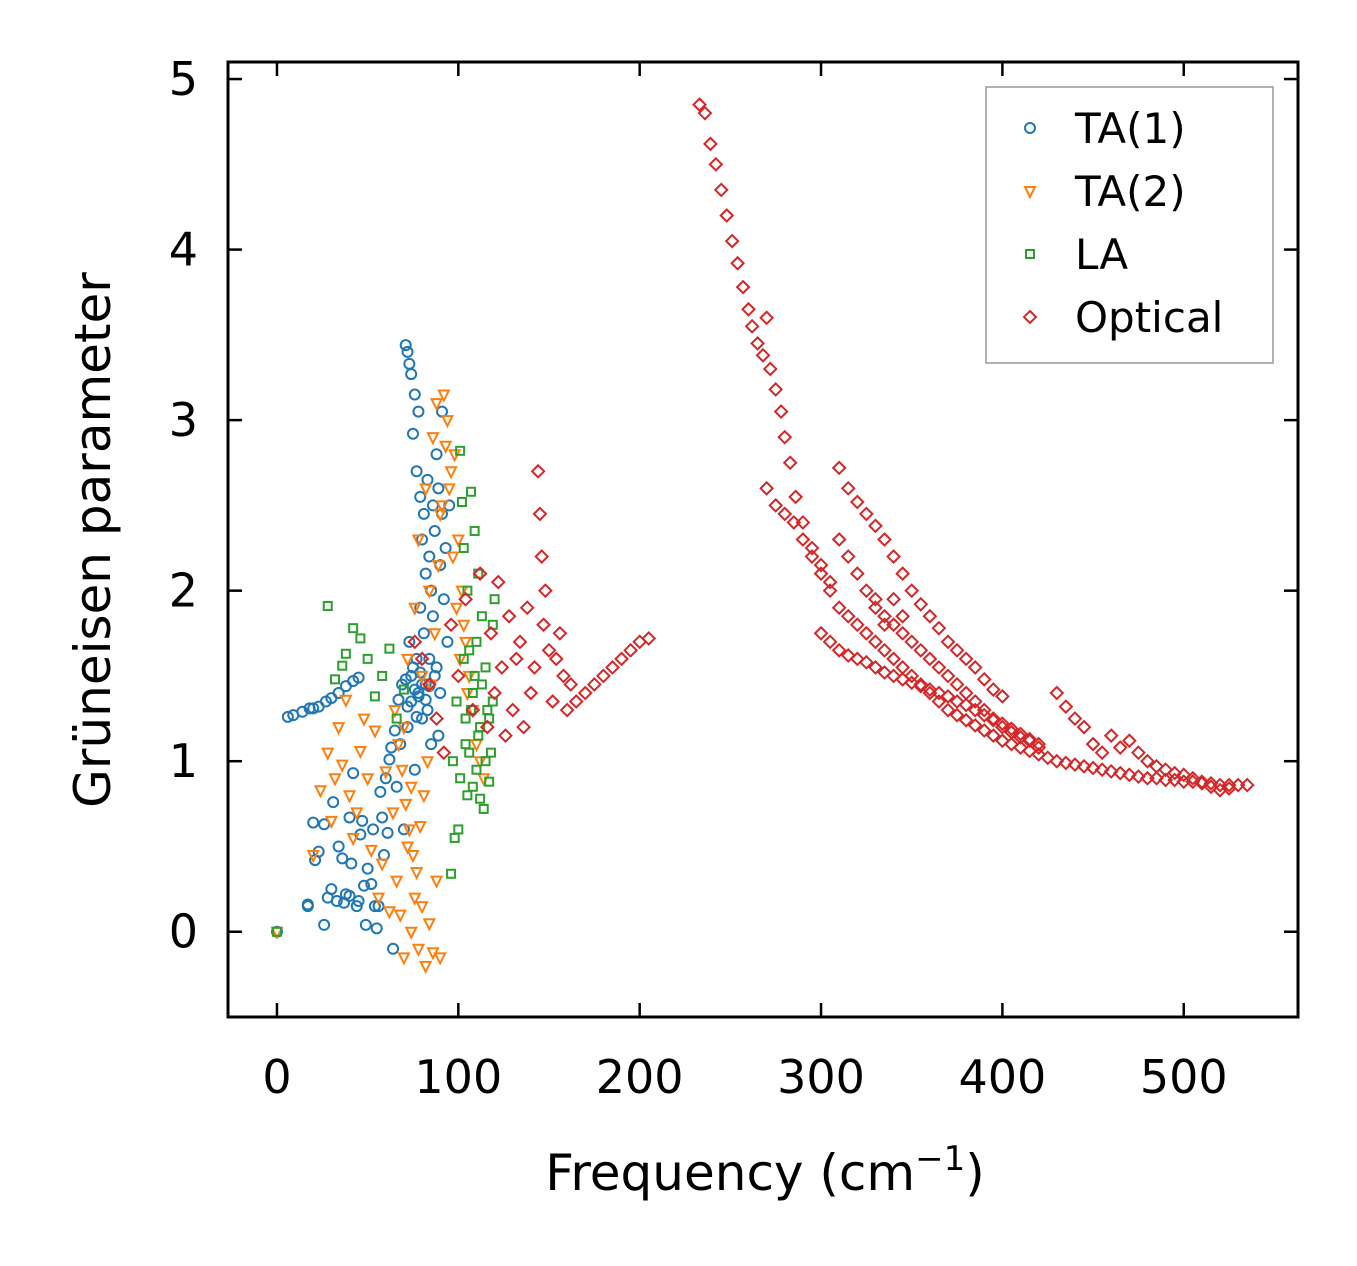 This screenshot has width=1357, height=1266. What do you see at coordinates (183, 761) in the screenshot?
I see `y-tick-label: 1` at bounding box center [183, 761].